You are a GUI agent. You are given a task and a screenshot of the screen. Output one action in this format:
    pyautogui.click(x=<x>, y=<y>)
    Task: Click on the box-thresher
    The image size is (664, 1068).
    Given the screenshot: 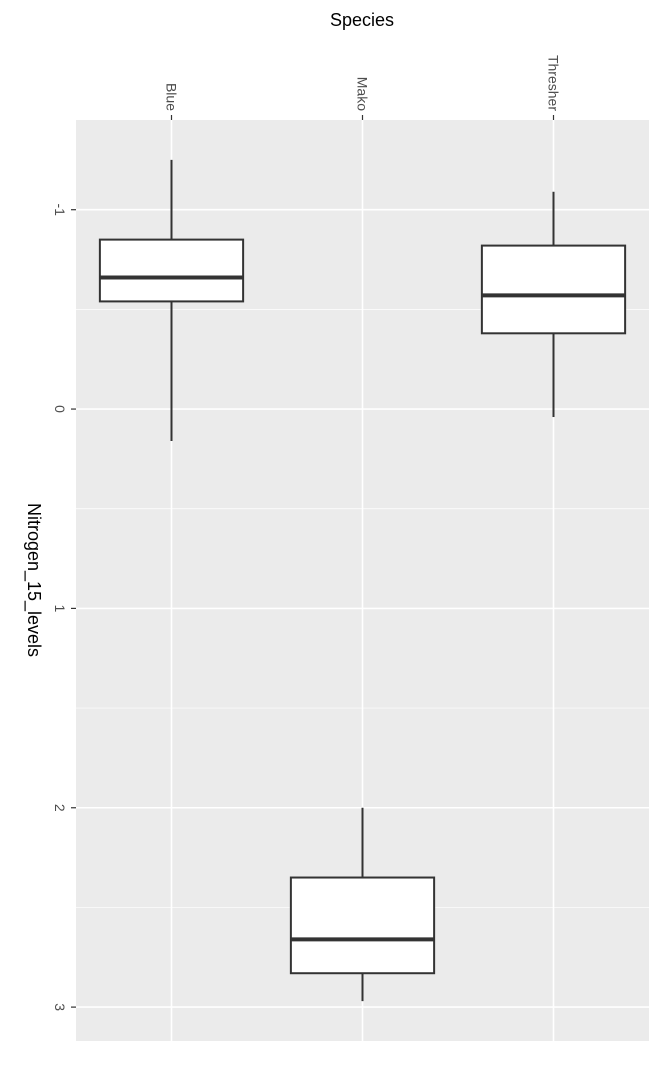 What is the action you would take?
    pyautogui.click(x=553, y=304)
    